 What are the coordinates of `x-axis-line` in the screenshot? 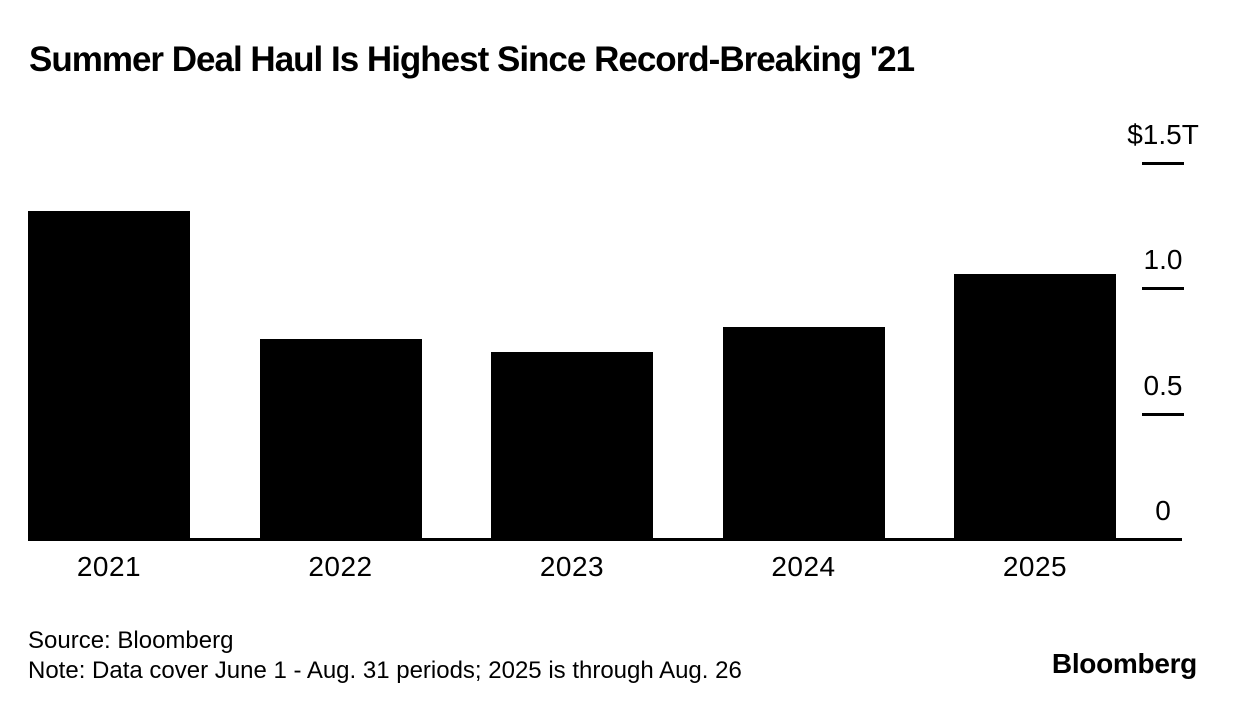 It's located at (605, 539).